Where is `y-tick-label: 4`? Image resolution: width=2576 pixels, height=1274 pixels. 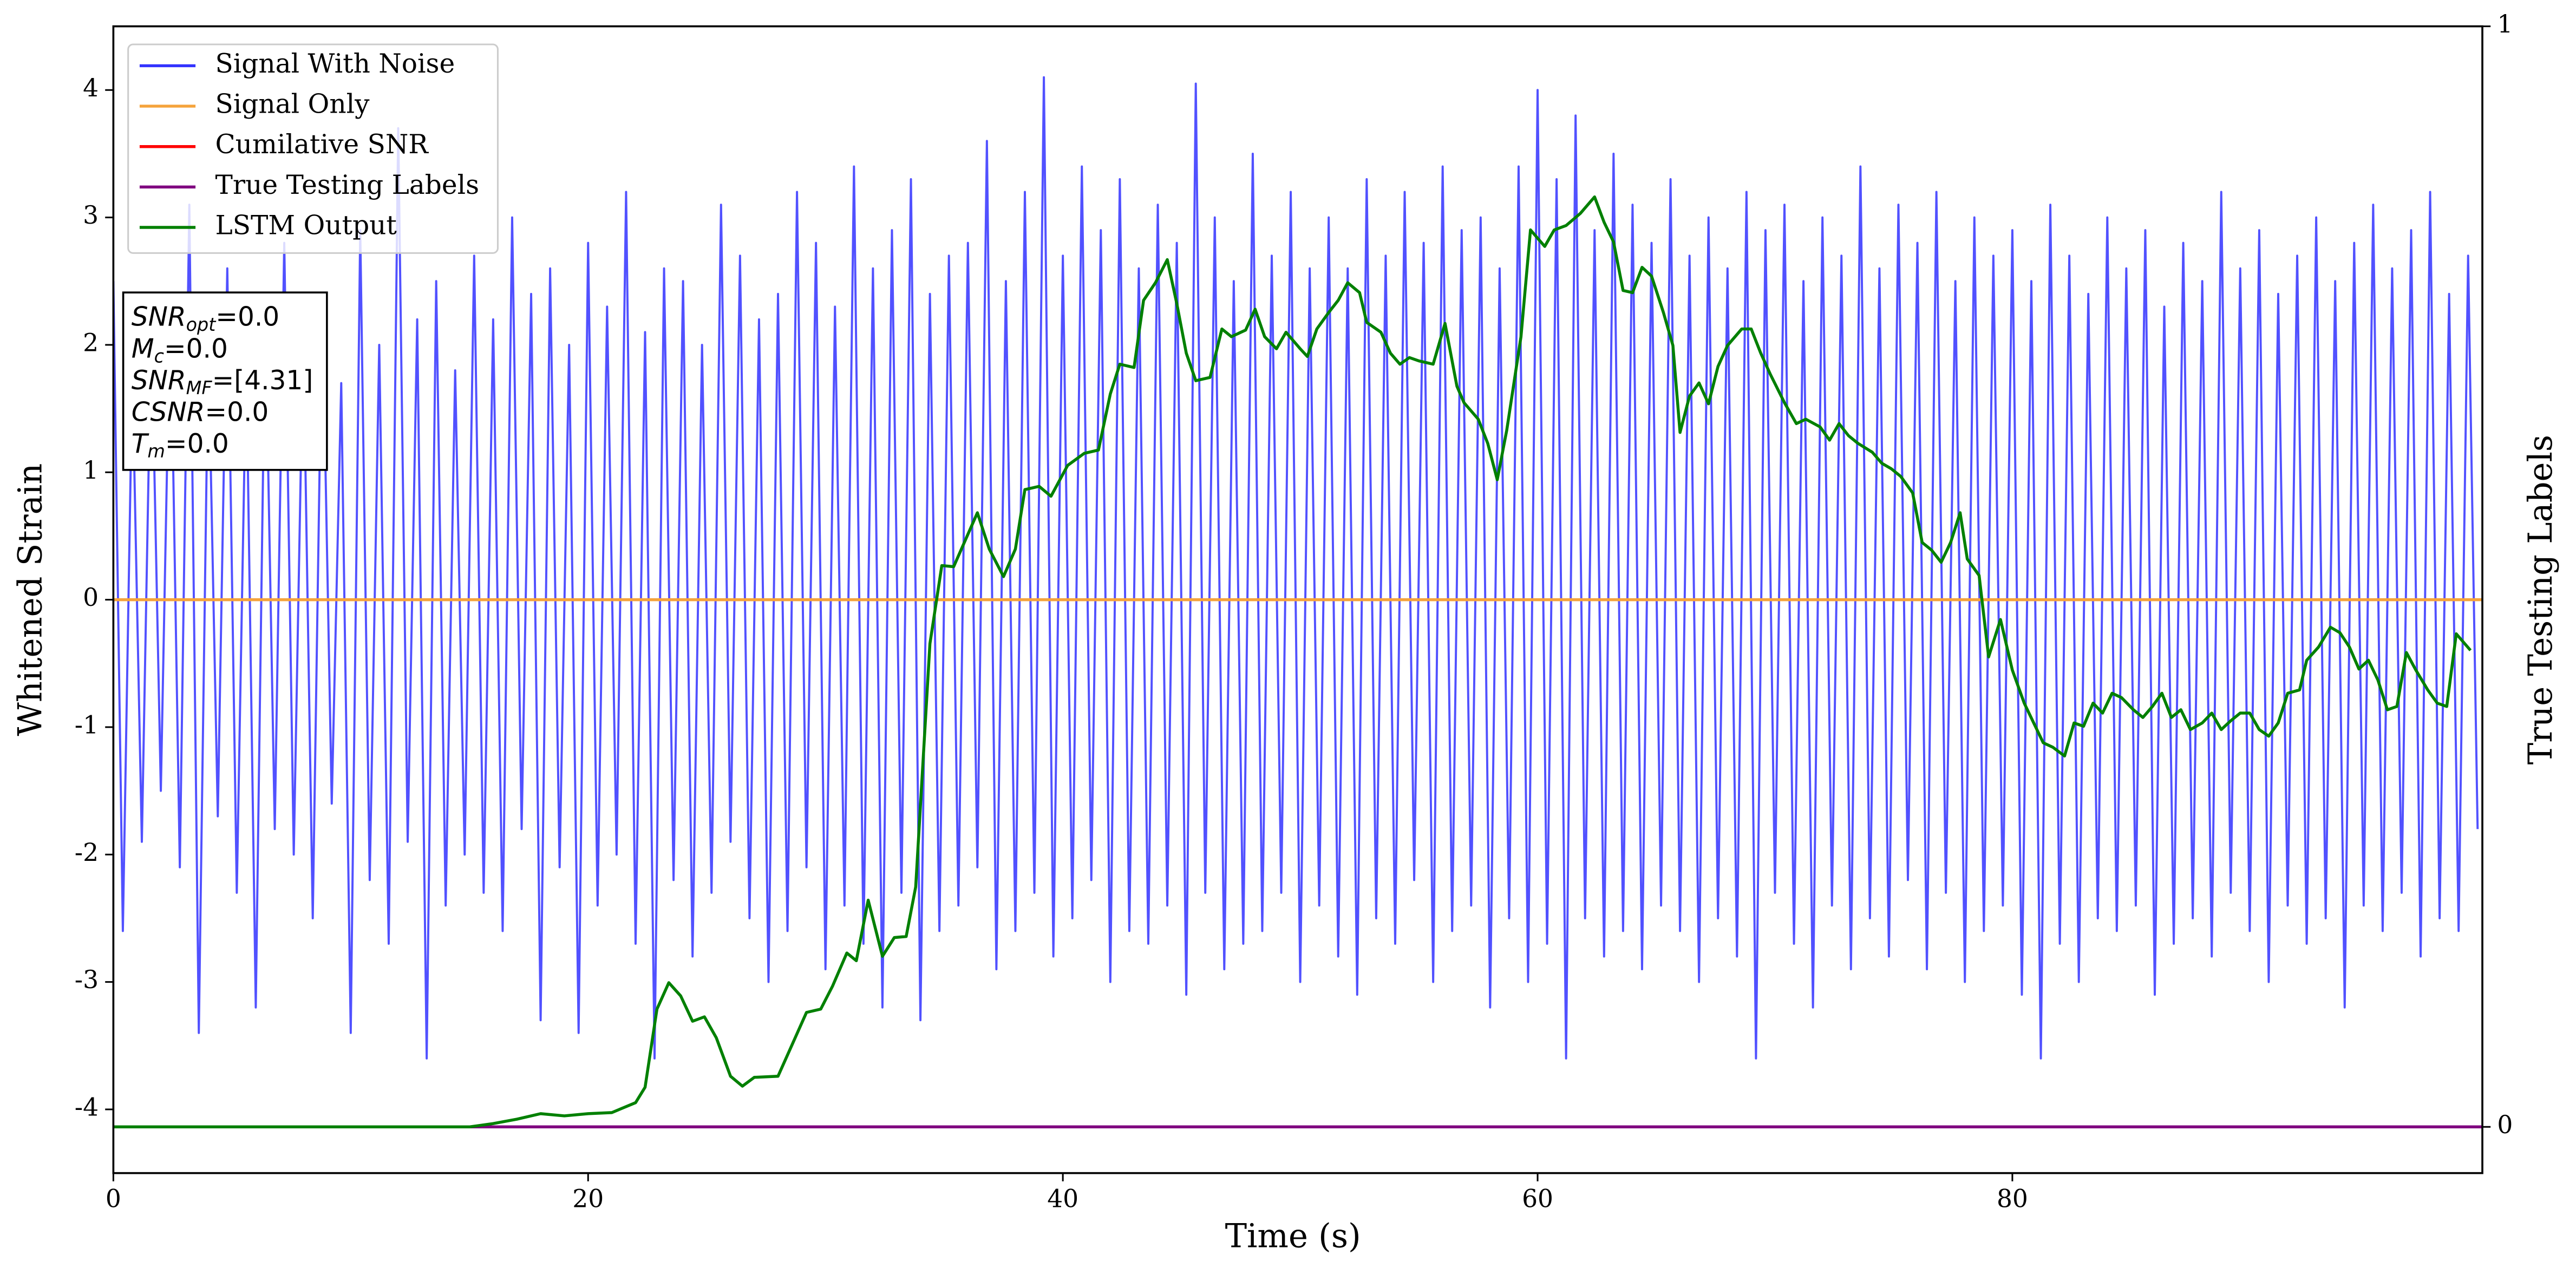
y-tick-label: 4 is located at coordinates (91, 88).